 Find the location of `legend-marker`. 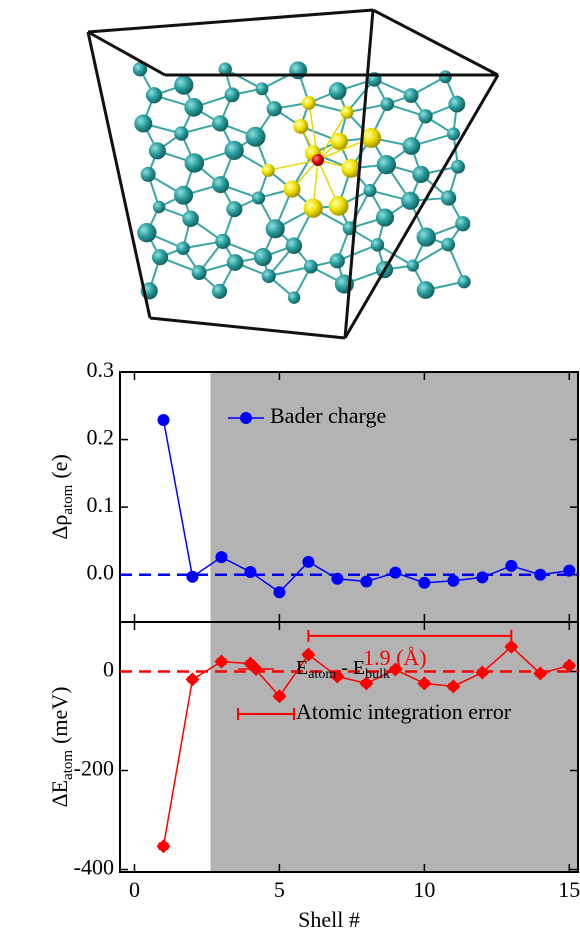

legend-marker is located at coordinates (256, 669).